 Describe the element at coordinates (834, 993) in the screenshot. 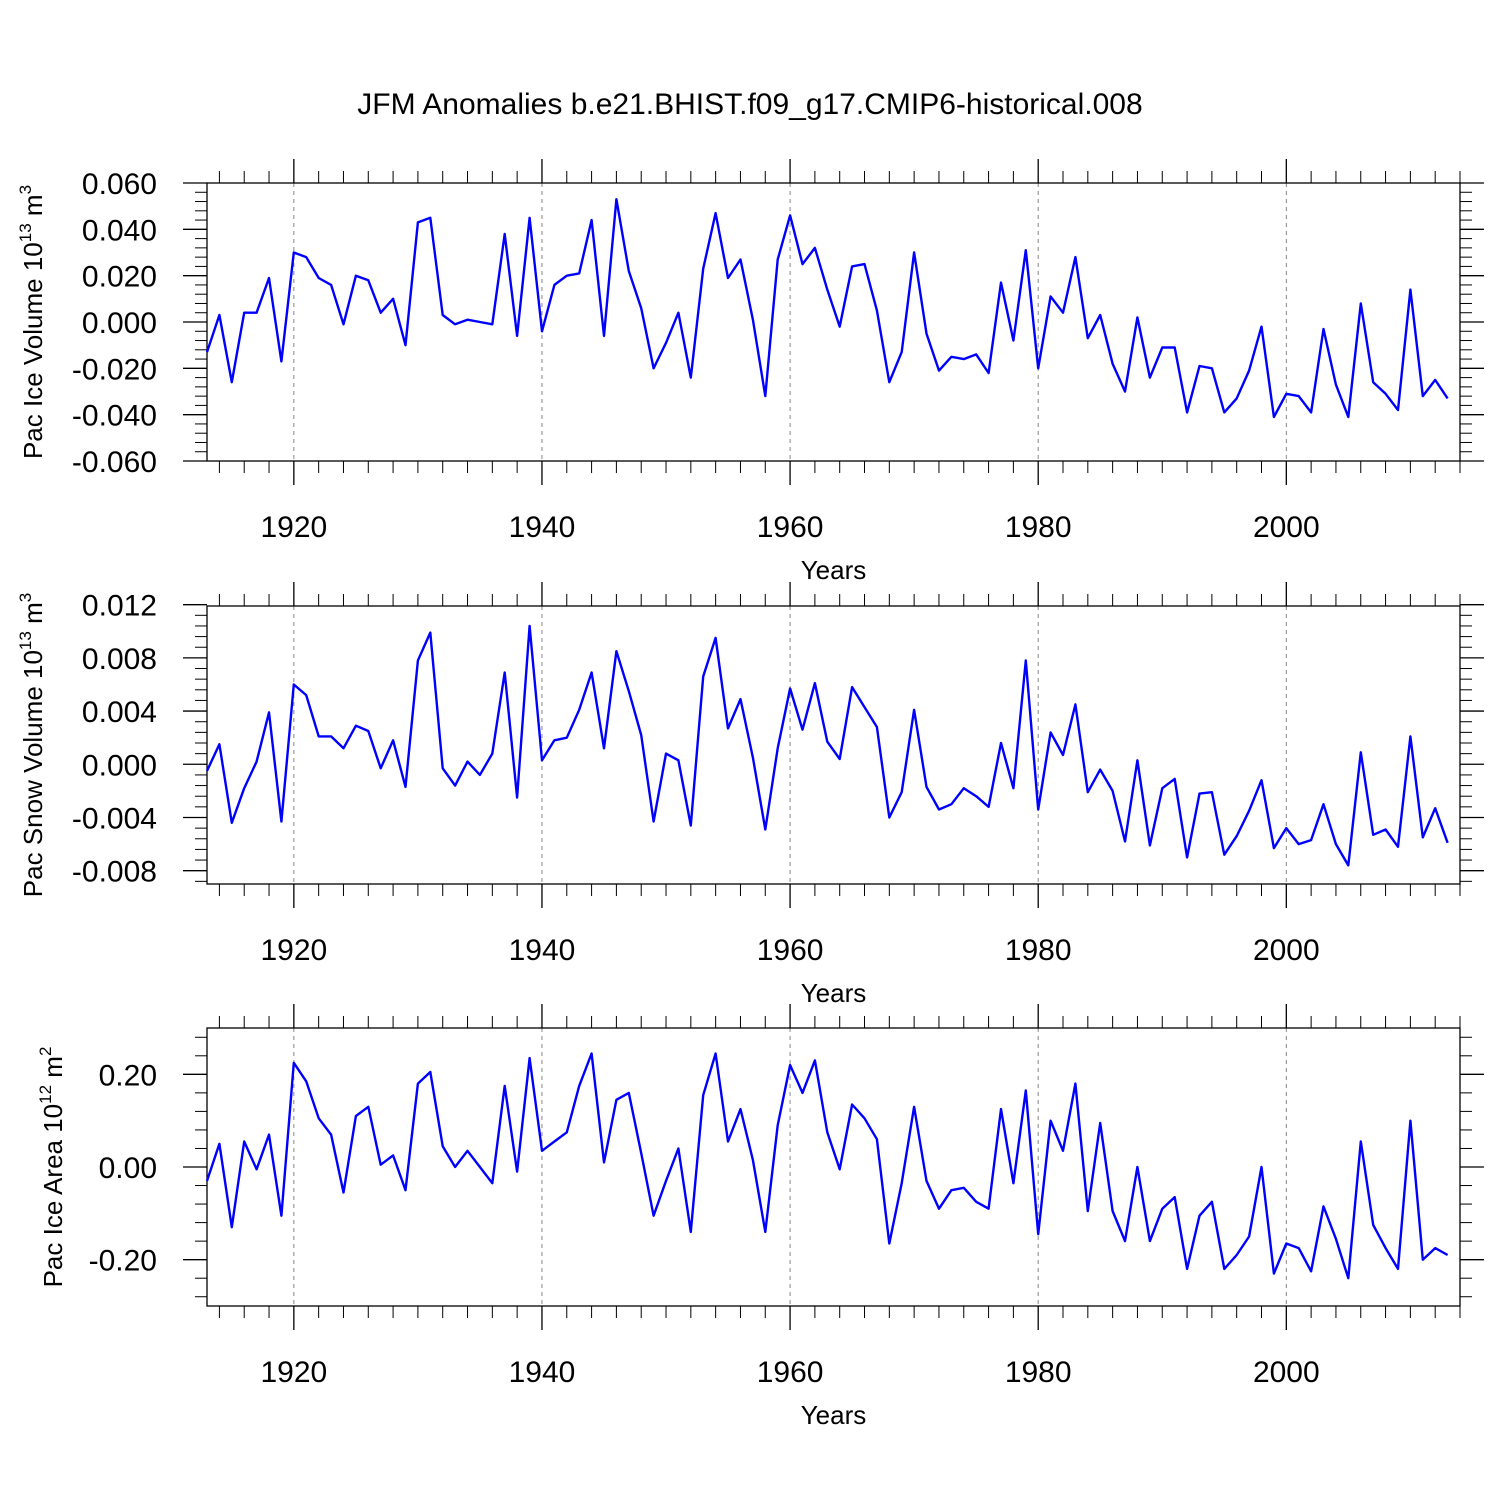

I see `panel-2-x-axis-title: Years` at that location.